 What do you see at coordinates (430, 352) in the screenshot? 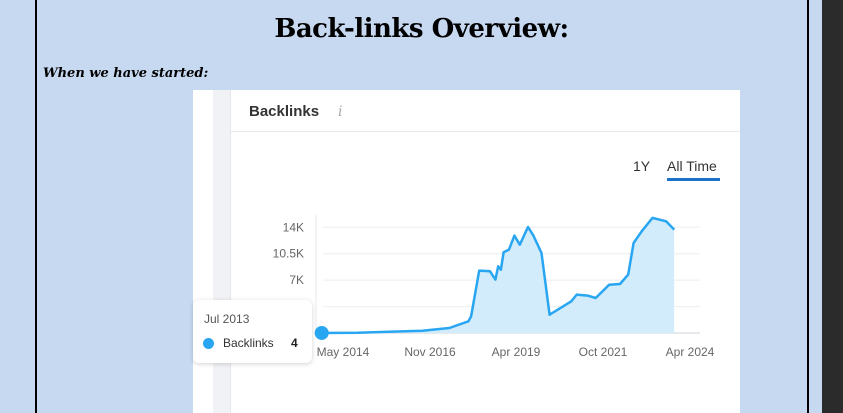
I see `x-tick-label: Nov 2016` at bounding box center [430, 352].